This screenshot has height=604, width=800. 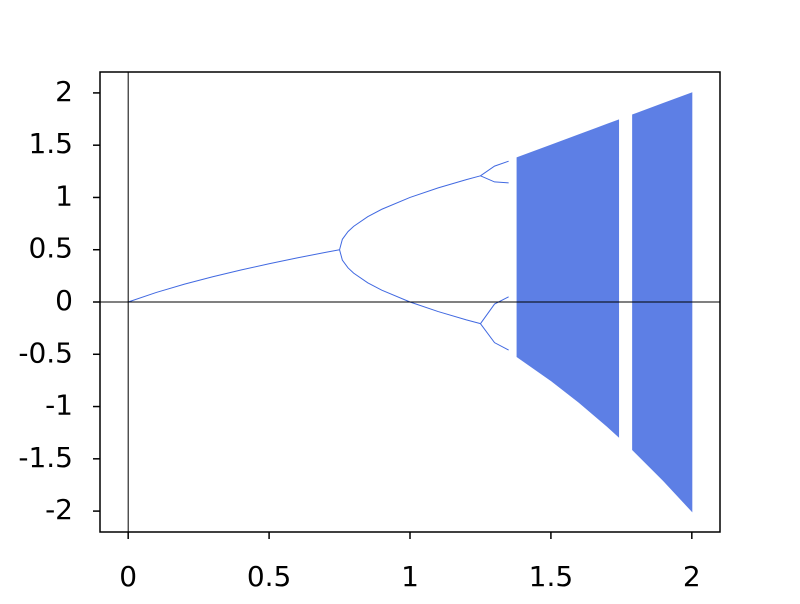 What do you see at coordinates (45, 457) in the screenshot?
I see `y-tick-label: -1.5` at bounding box center [45, 457].